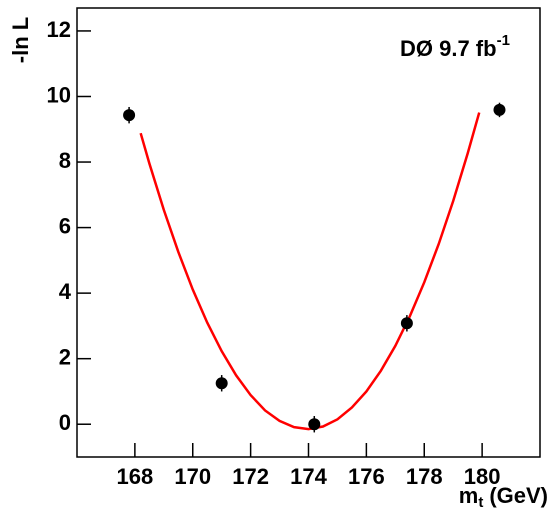 The width and height of the screenshot is (556, 516). What do you see at coordinates (503, 40) in the screenshot?
I see `annotation-sup: -1` at bounding box center [503, 40].